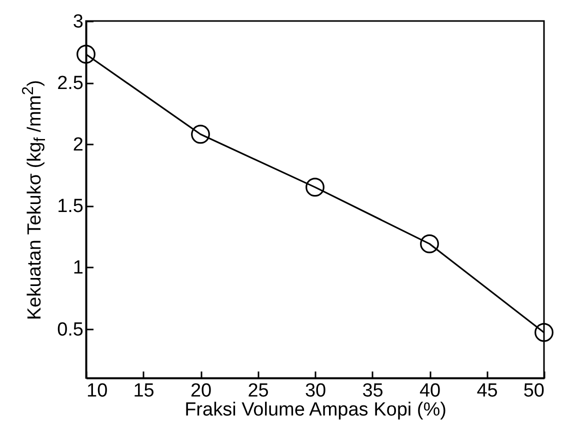 The image size is (567, 425). Describe the element at coordinates (70, 207) in the screenshot. I see `y-tick-label: 1.5` at that location.